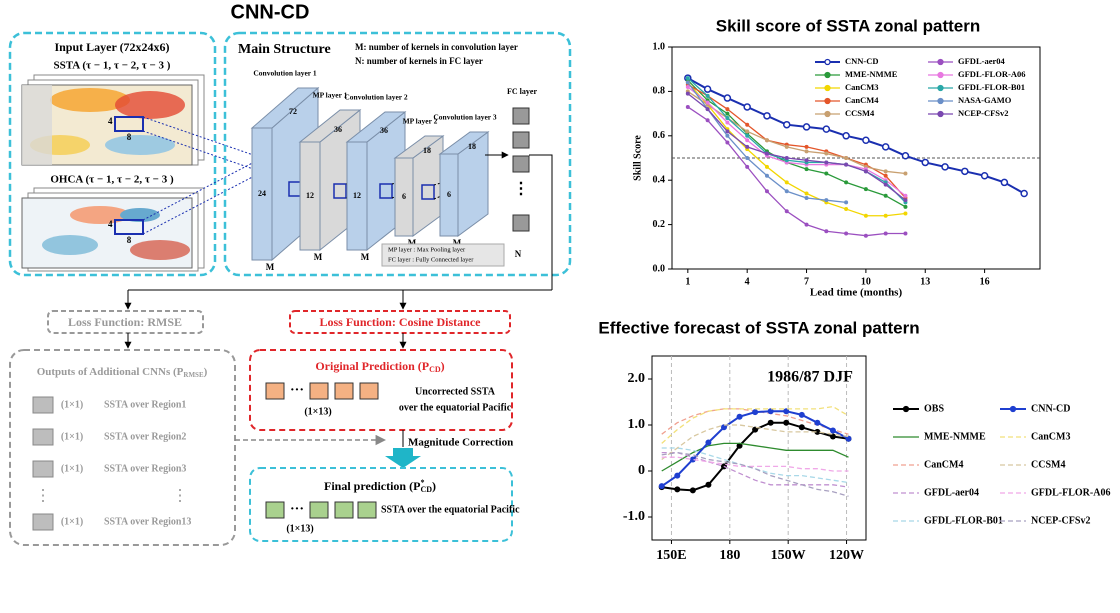  Describe the element at coordinates (848, 25) in the screenshot. I see `chart-title: Skill score of SSTA zonal pattern` at that location.